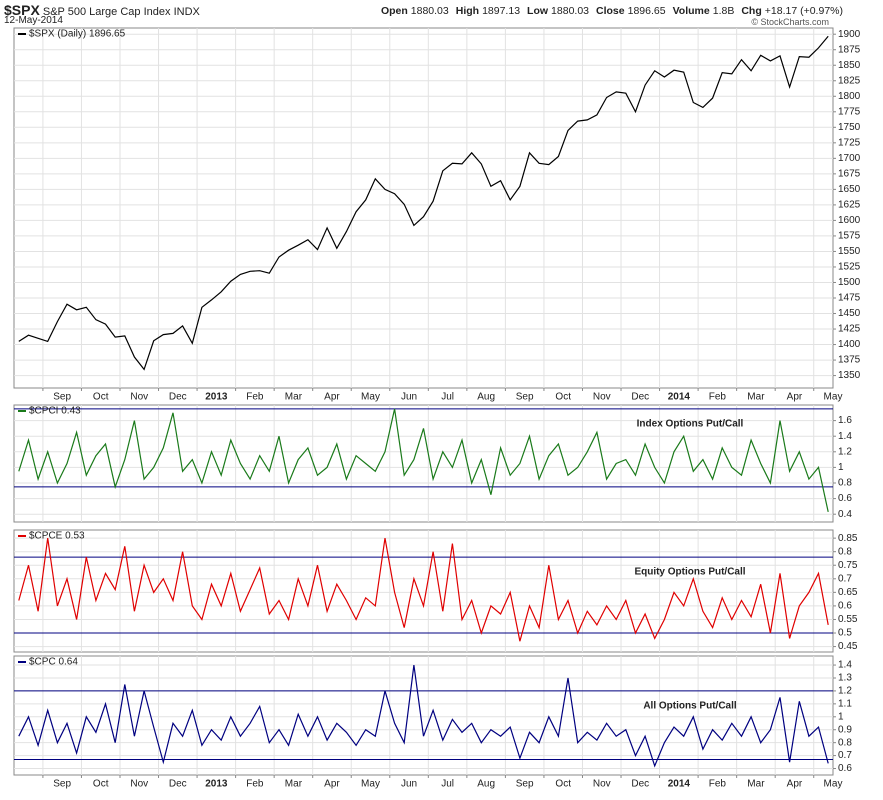 The image size is (883, 800). What do you see at coordinates (845, 729) in the screenshot?
I see `y-tick-label: 0.9` at bounding box center [845, 729].